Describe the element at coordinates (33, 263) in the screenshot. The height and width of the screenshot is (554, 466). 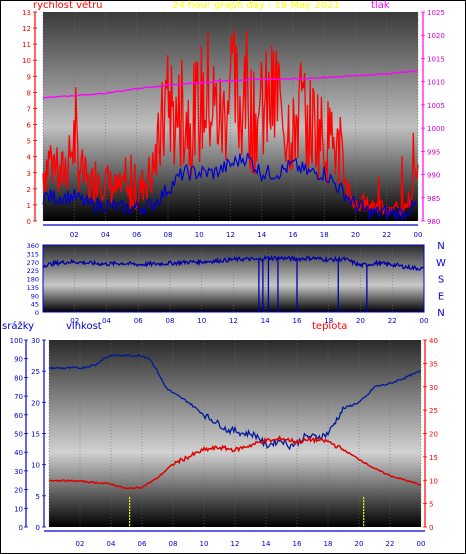
I see `direction-y-tick: 270` at that location.